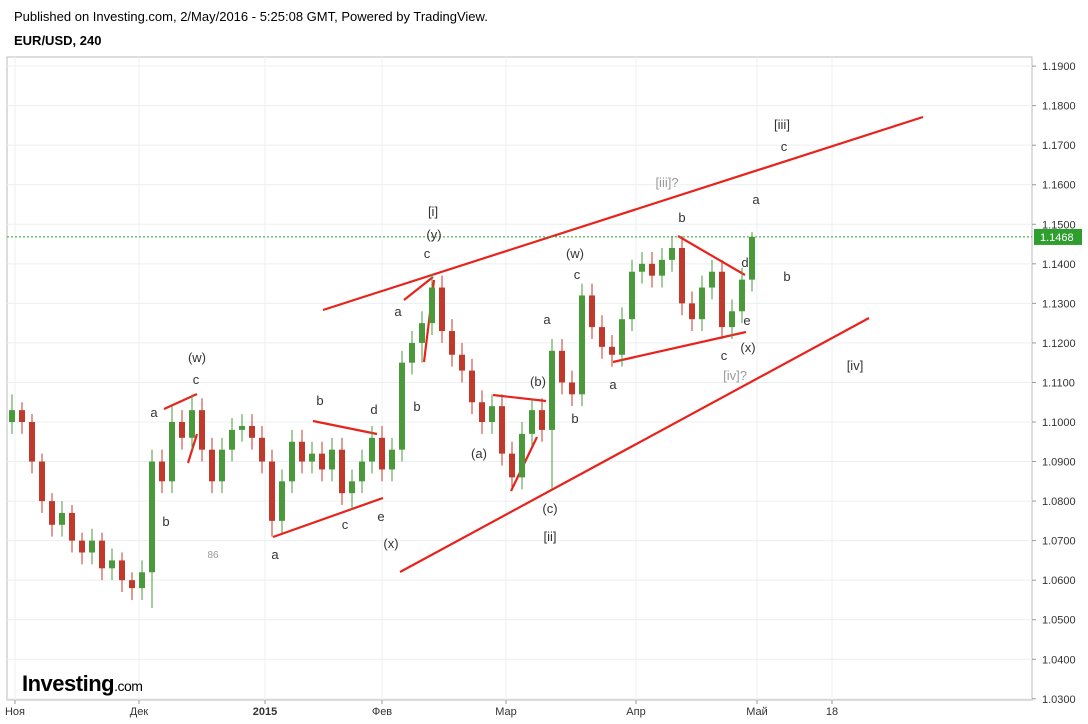  What do you see at coordinates (538, 381) in the screenshot?
I see `wave-label: (b)` at bounding box center [538, 381].